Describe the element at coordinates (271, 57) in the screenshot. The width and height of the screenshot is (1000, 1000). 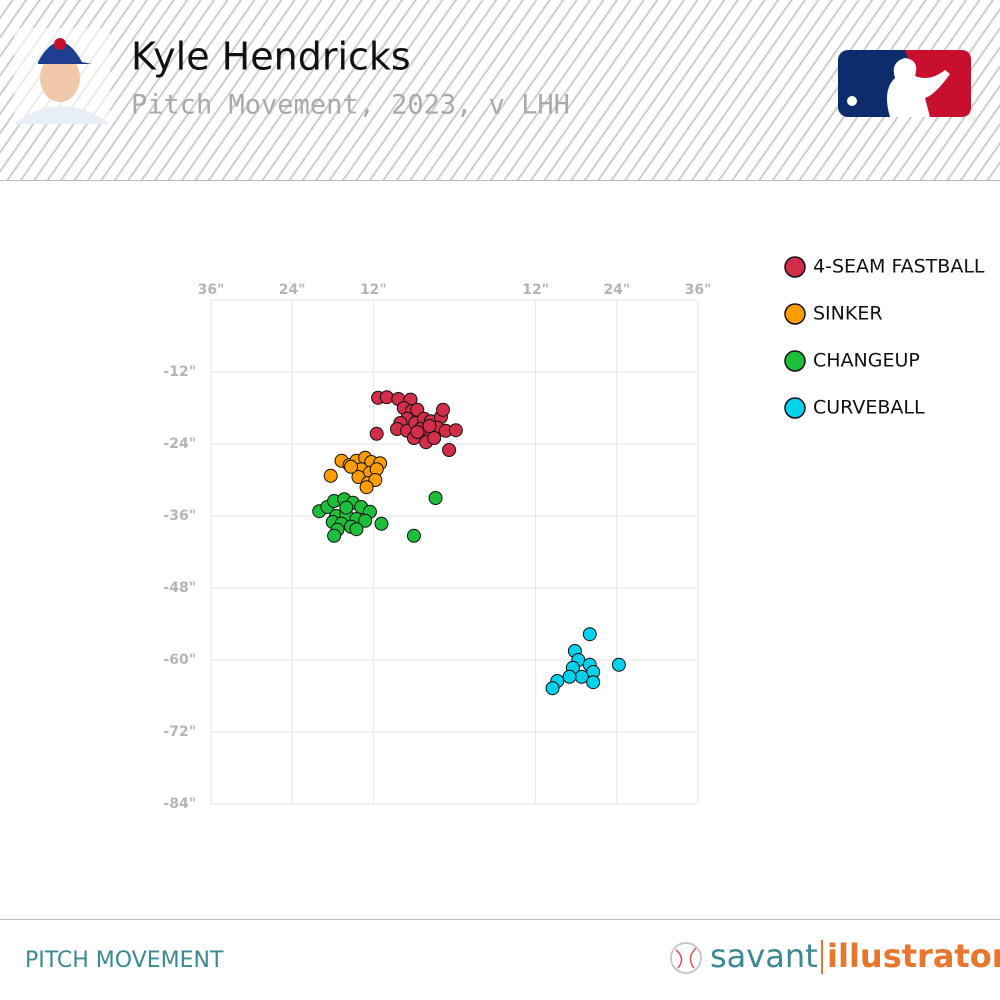
I see `player-name: Kyle Hendricks` at that location.